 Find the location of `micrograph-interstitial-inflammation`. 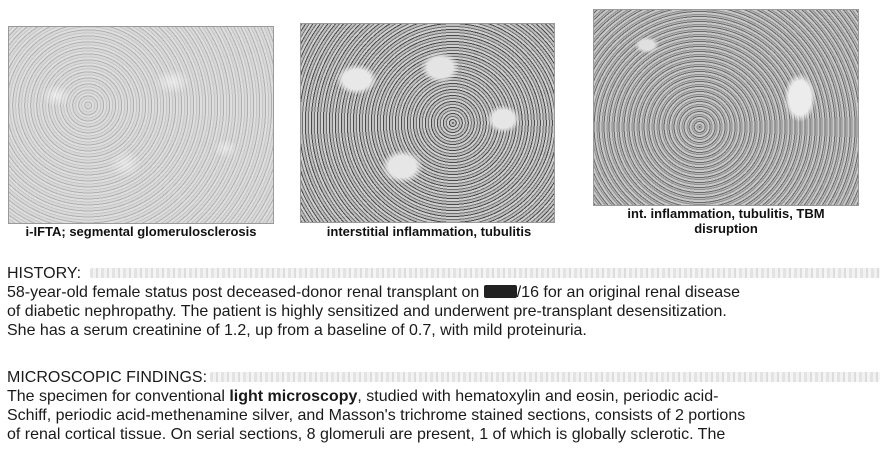

micrograph-interstitial-inflammation is located at coordinates (427, 123).